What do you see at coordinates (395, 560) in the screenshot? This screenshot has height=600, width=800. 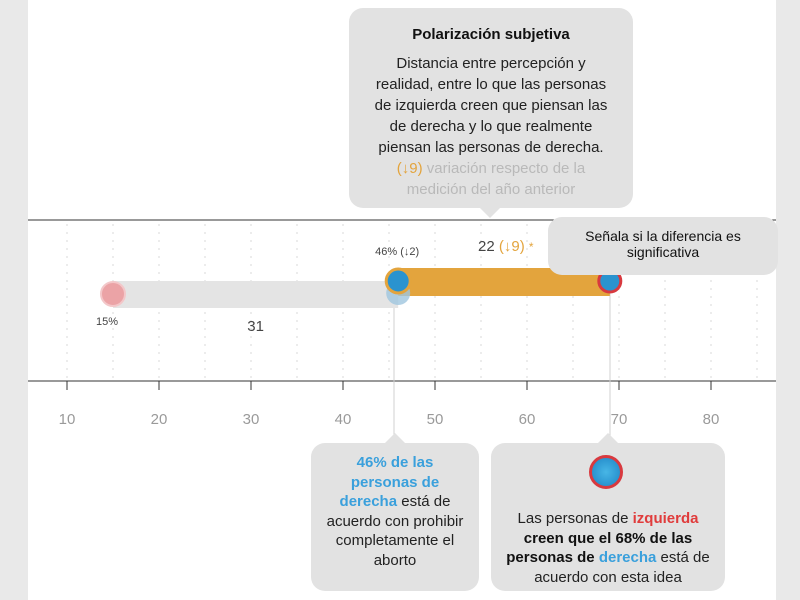 I see `left-line6: aborto` at bounding box center [395, 560].